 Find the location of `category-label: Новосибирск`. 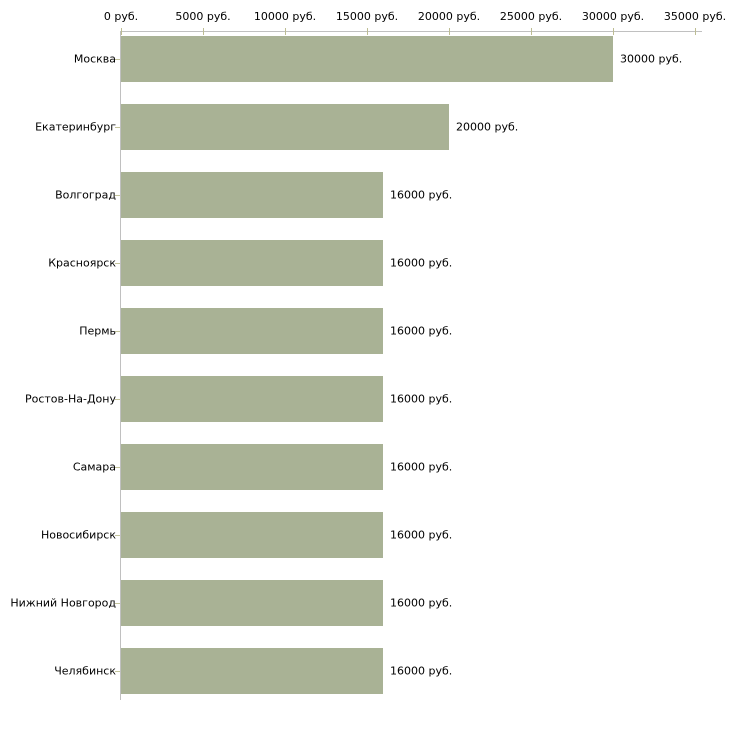

category-label: Новосибирск is located at coordinates (78, 535).